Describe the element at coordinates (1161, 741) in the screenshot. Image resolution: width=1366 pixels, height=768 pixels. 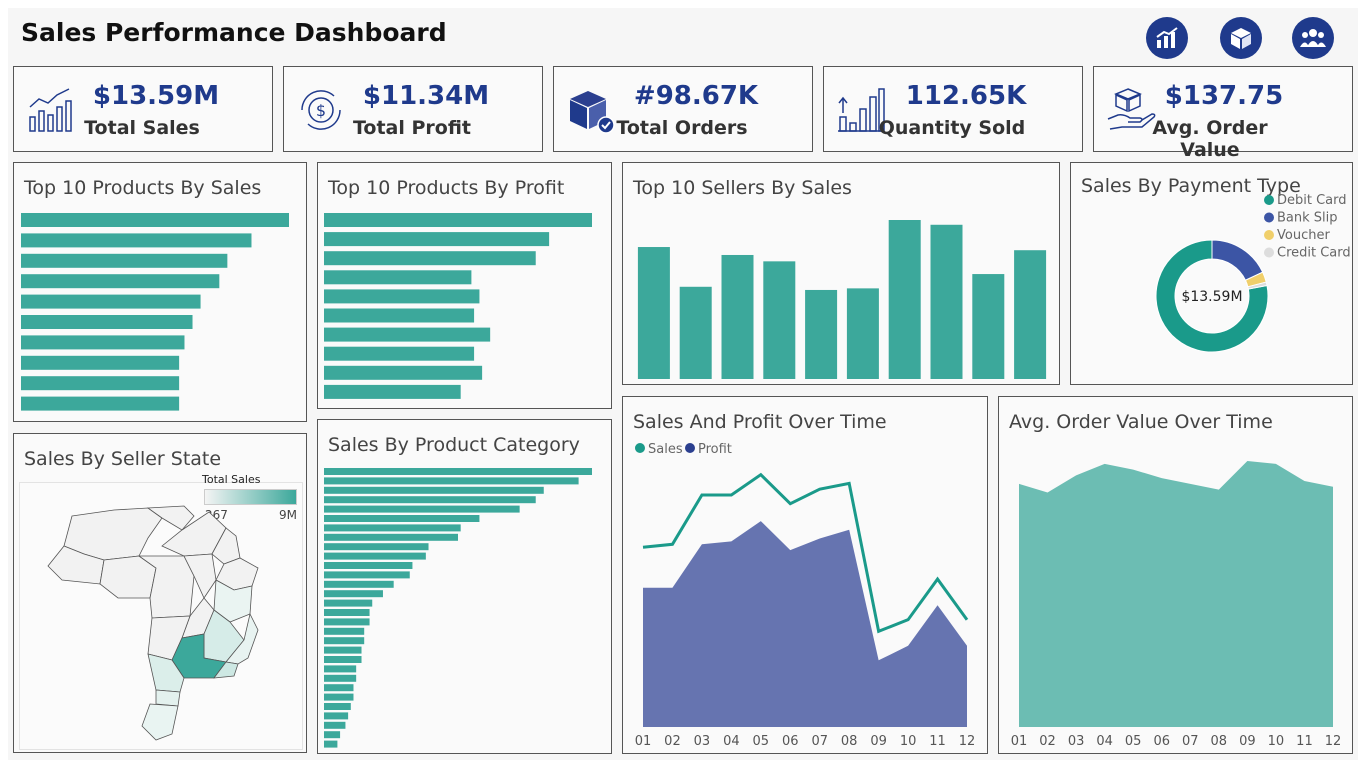
I see `x-tick-label: 06` at that location.